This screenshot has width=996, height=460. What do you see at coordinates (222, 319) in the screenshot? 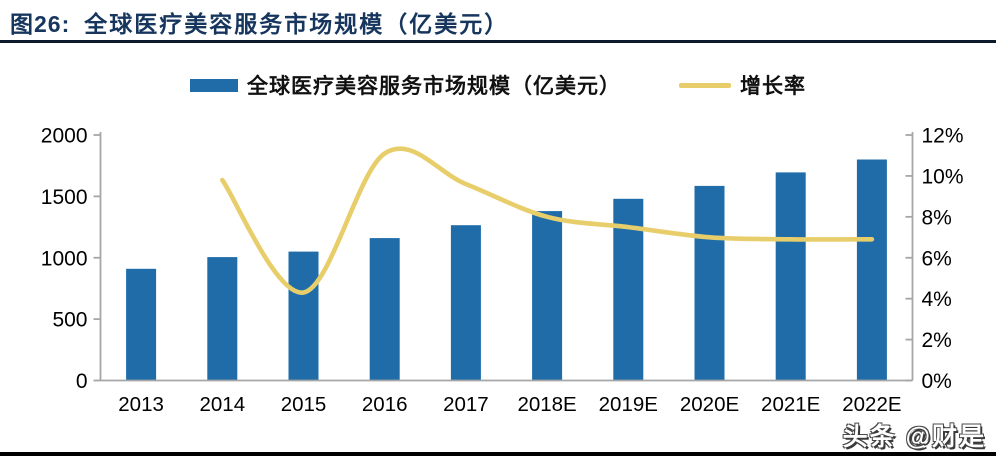
I see `bar-2014` at bounding box center [222, 319].